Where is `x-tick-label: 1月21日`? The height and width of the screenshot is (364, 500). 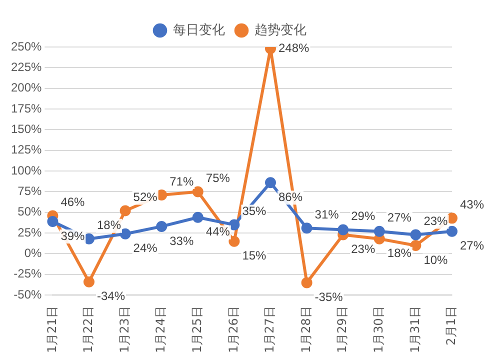
x-tick-label: 1月21日 is located at coordinates (51, 329).